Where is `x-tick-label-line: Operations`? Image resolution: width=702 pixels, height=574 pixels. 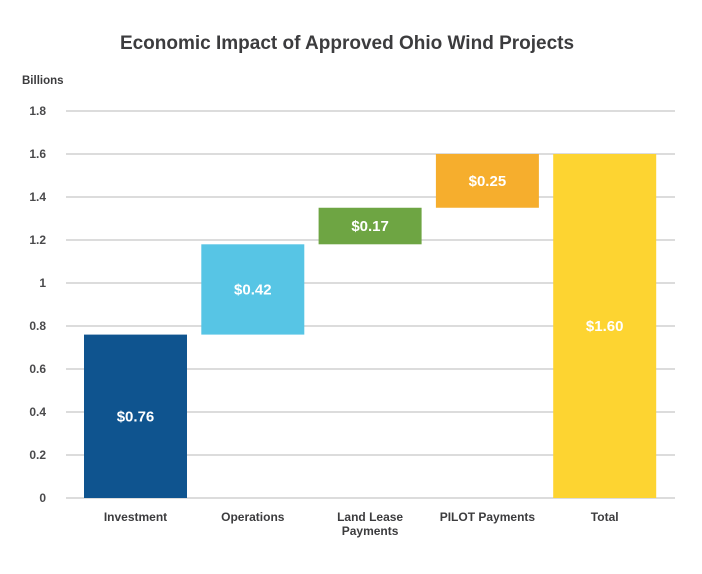 x-tick-label-line: Operations is located at coordinates (253, 517).